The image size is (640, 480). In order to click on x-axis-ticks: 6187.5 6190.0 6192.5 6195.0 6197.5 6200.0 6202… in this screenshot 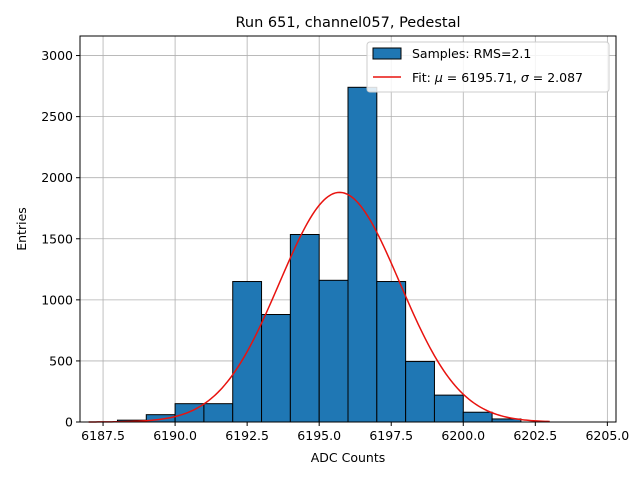, I will do `click(355, 432)`.